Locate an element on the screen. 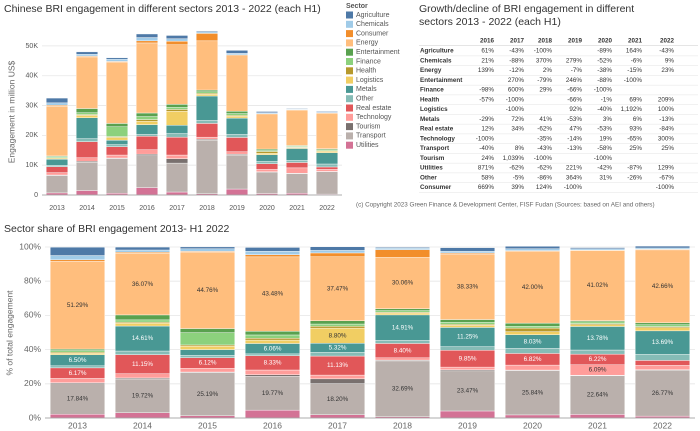  table-title: sectors 2013 - 2022 (each H1) is located at coordinates (490, 22).